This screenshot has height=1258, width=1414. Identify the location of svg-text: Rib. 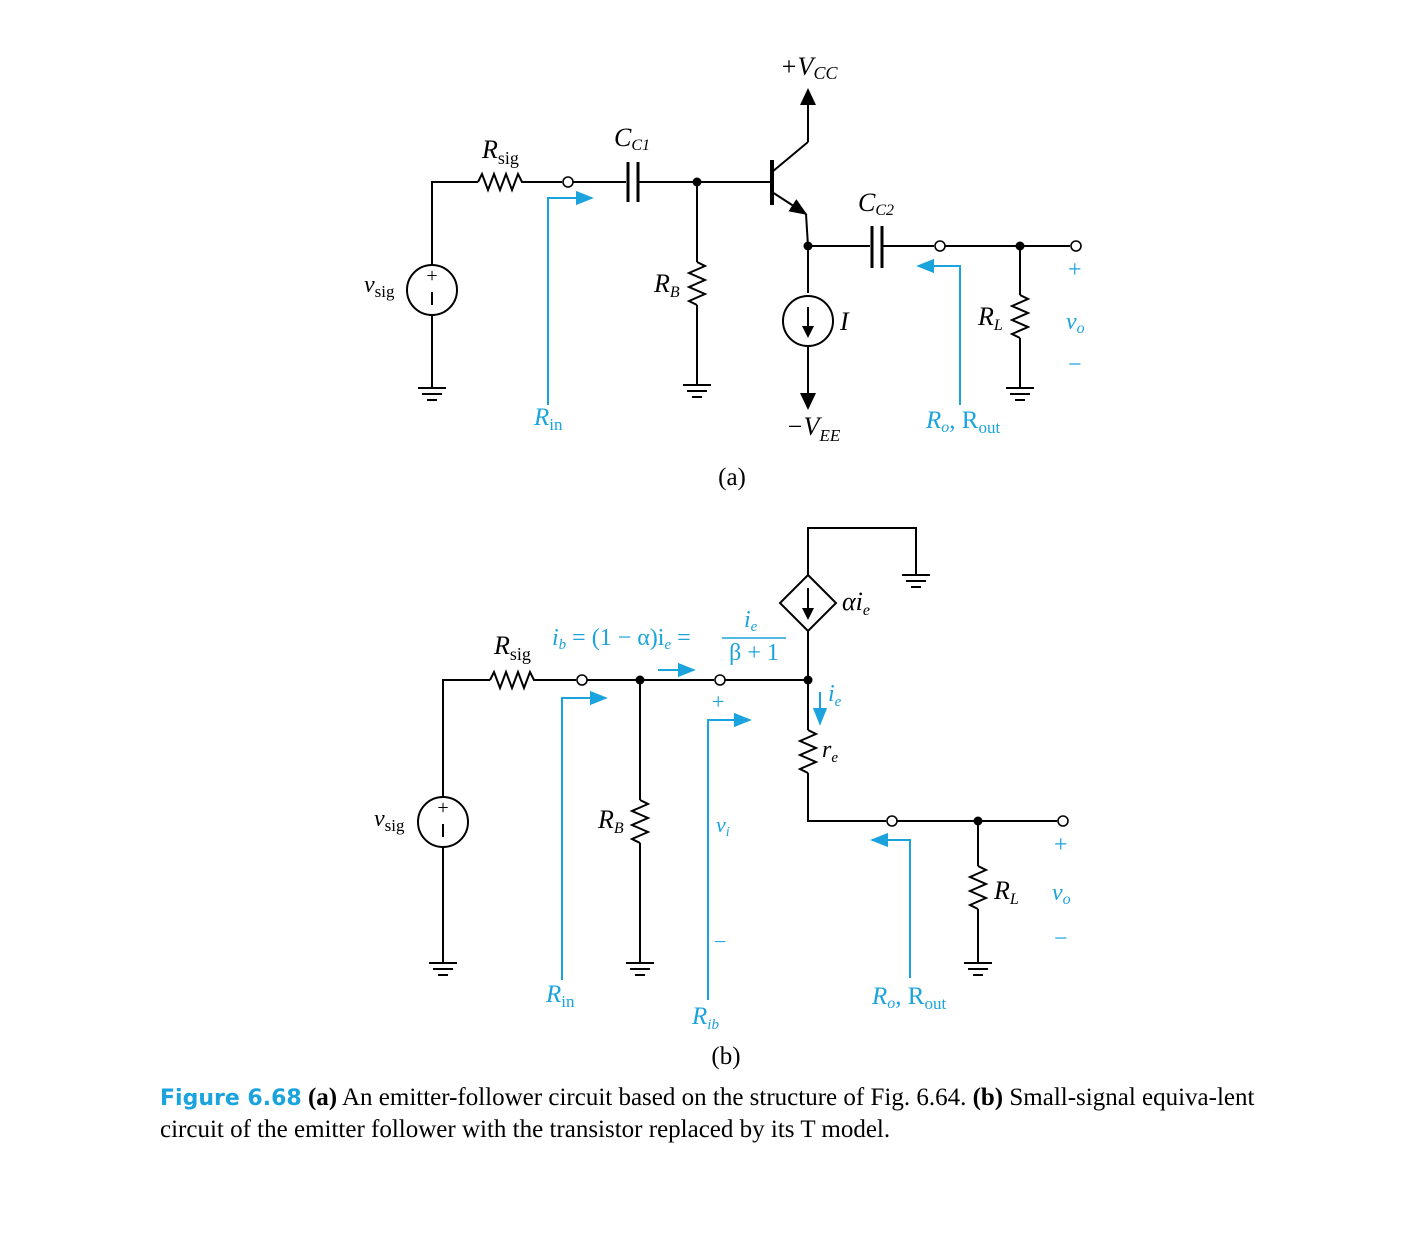
(705, 1018).